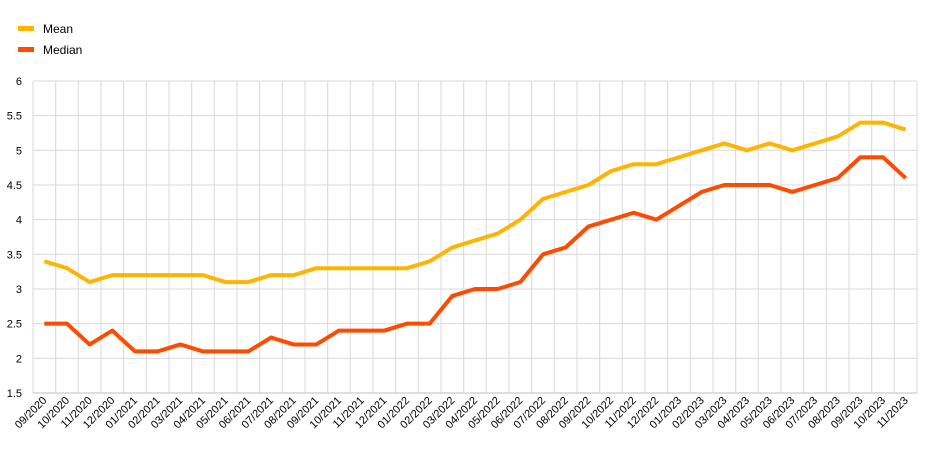 This screenshot has width=945, height=449. What do you see at coordinates (19, 290) in the screenshot?
I see `y-tick-label: 3` at bounding box center [19, 290].